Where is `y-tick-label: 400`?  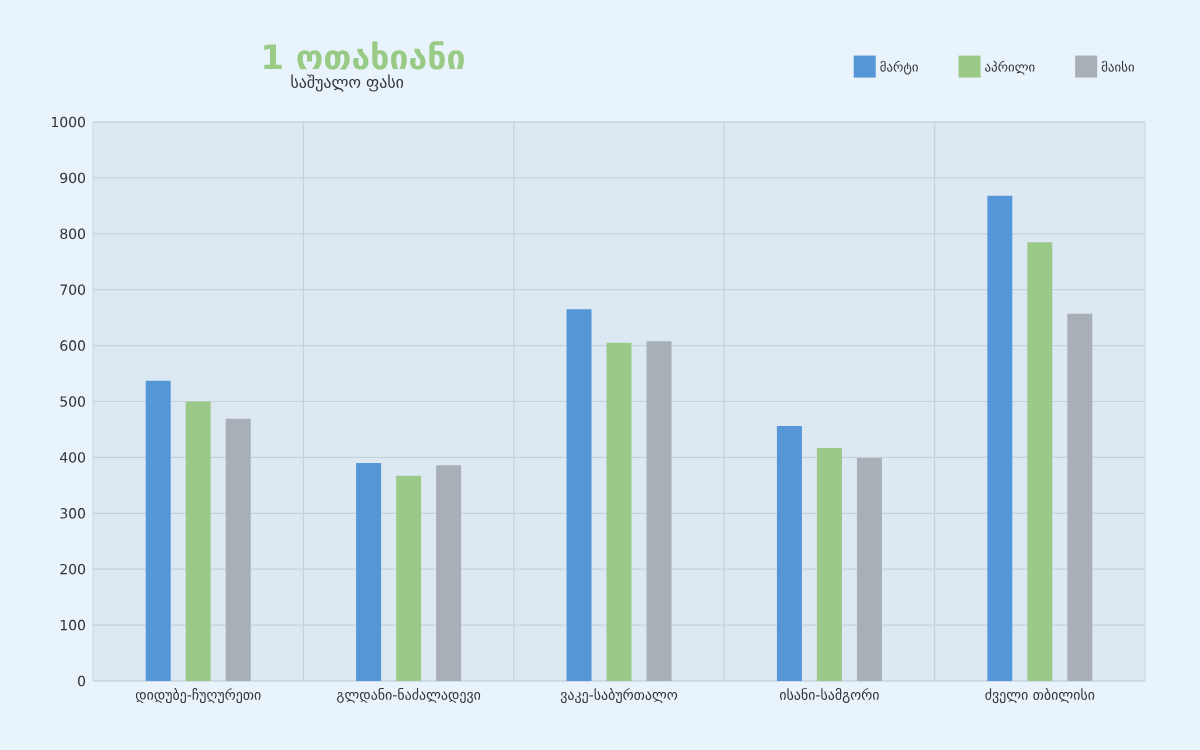
y-tick-label: 400 is located at coordinates (73, 457).